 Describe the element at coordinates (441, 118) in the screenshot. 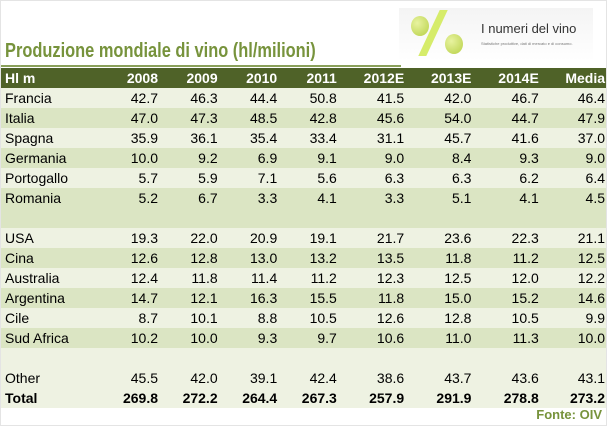

I see `cell-value: 54.0` at that location.